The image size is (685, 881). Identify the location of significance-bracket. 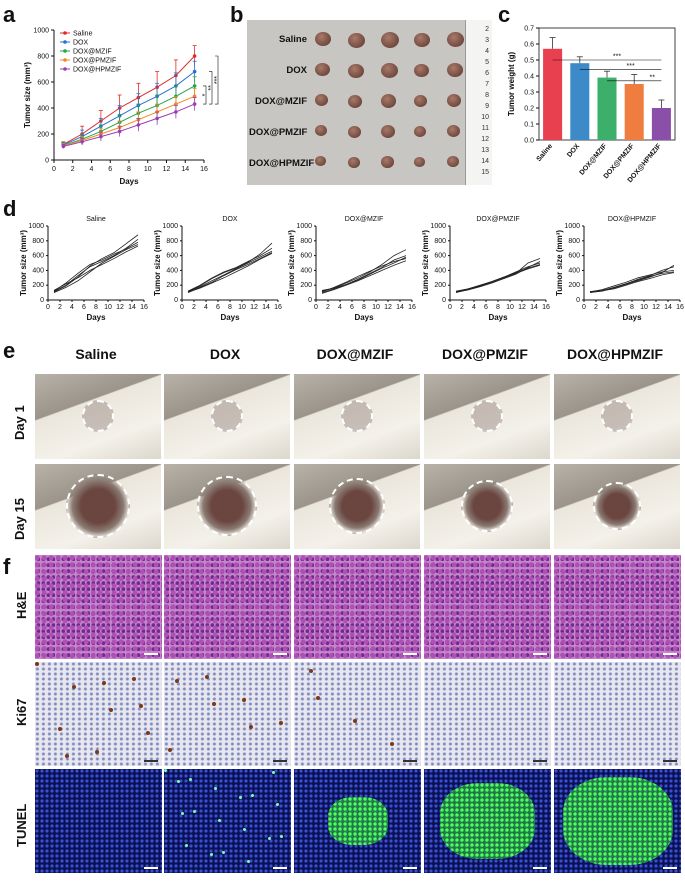
(205, 95).